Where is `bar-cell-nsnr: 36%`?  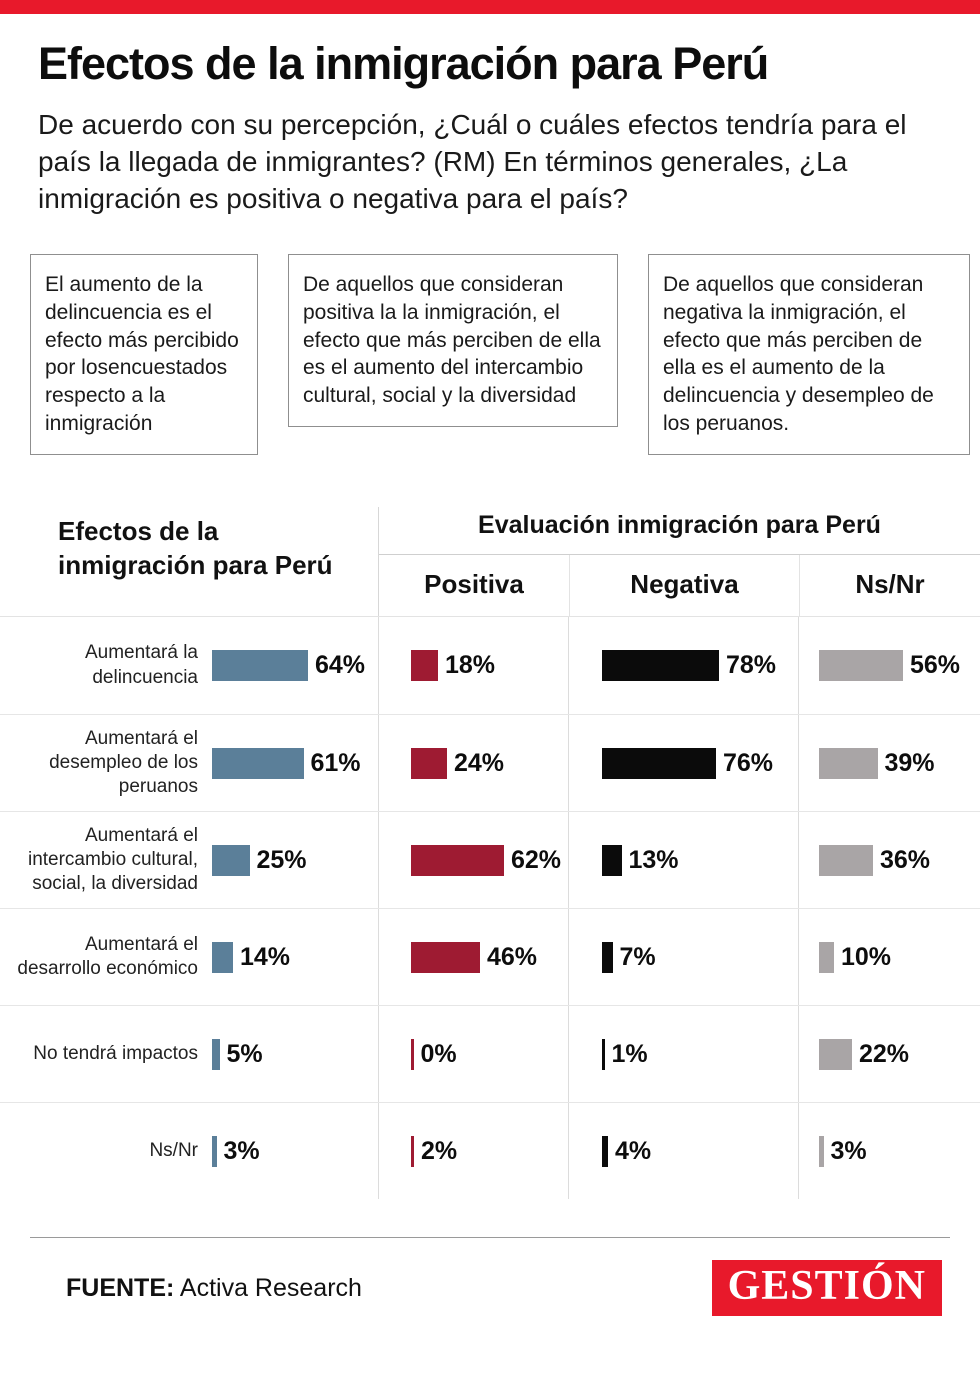 bar-cell-nsnr: 36% is located at coordinates (889, 860).